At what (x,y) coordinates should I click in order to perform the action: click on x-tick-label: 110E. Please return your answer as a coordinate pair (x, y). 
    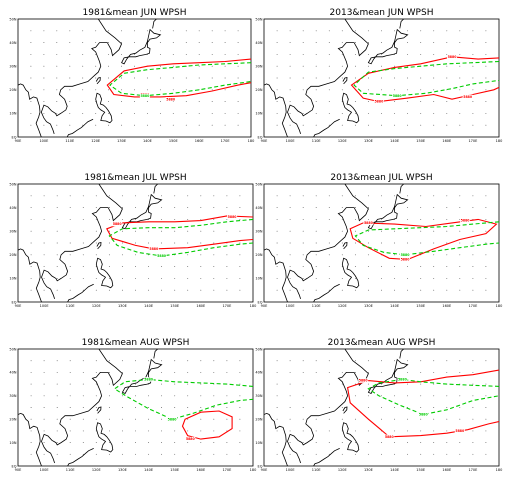
    Looking at the image, I should click on (69, 141).